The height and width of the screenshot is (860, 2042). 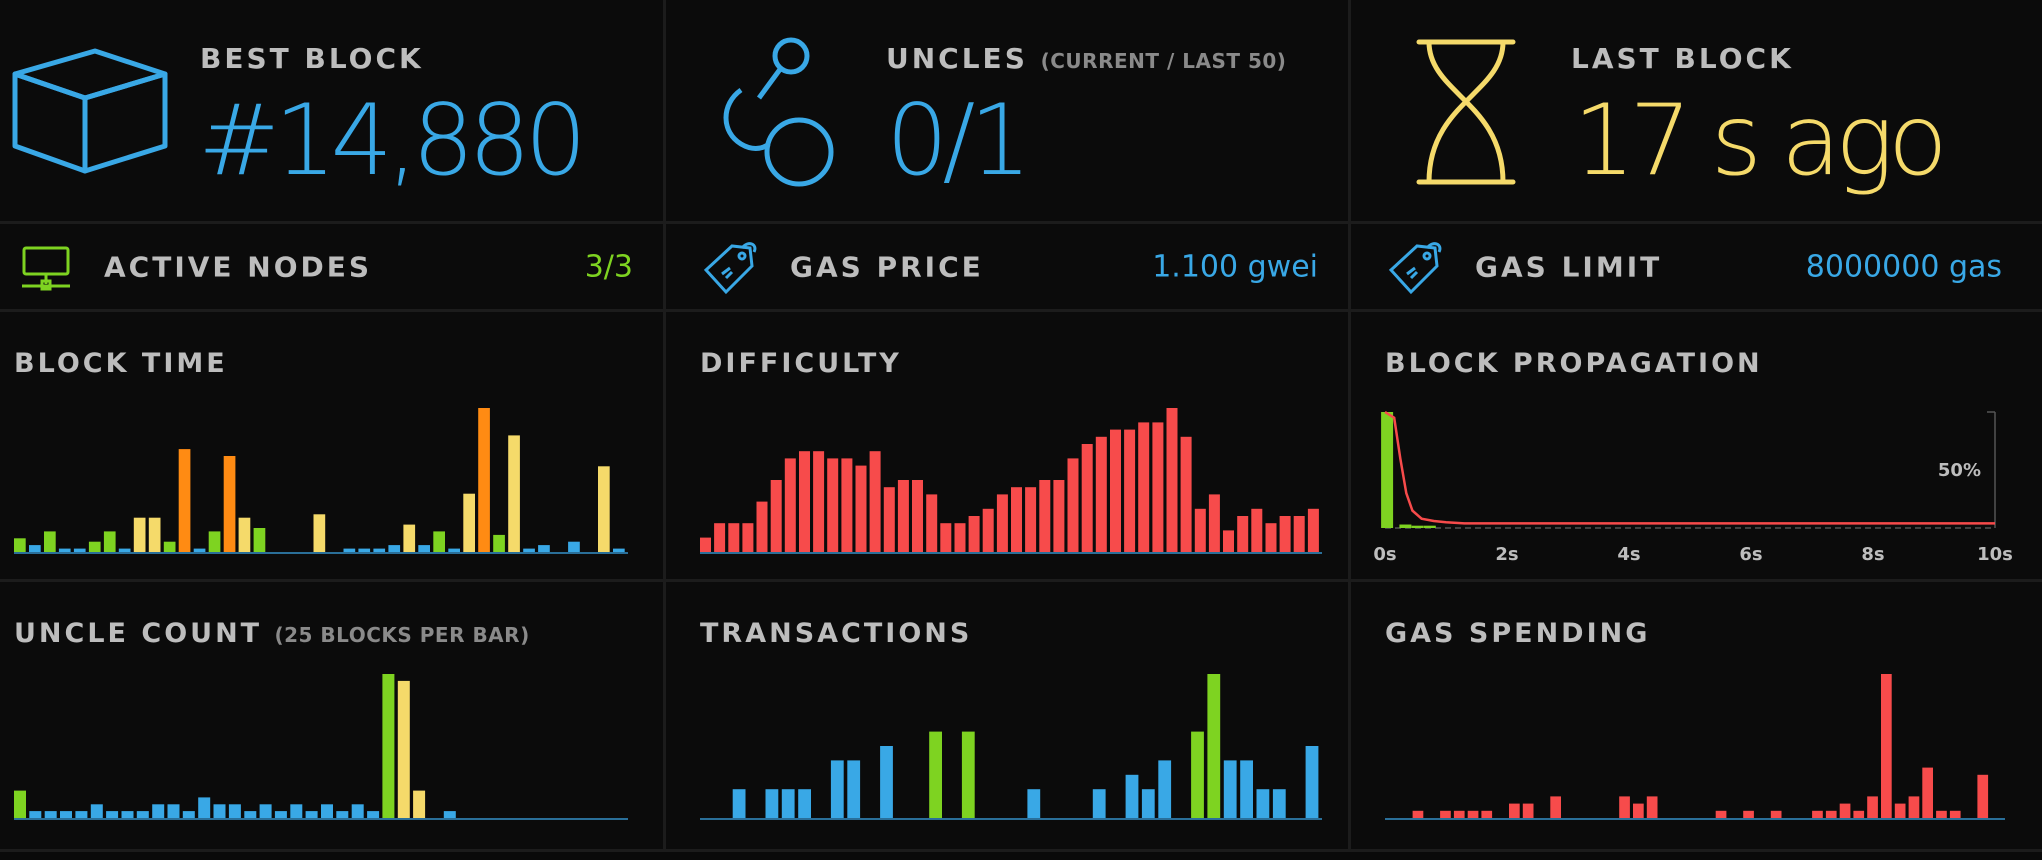 What do you see at coordinates (121, 363) in the screenshot?
I see `block-time-title: BLOCK TIME` at bounding box center [121, 363].